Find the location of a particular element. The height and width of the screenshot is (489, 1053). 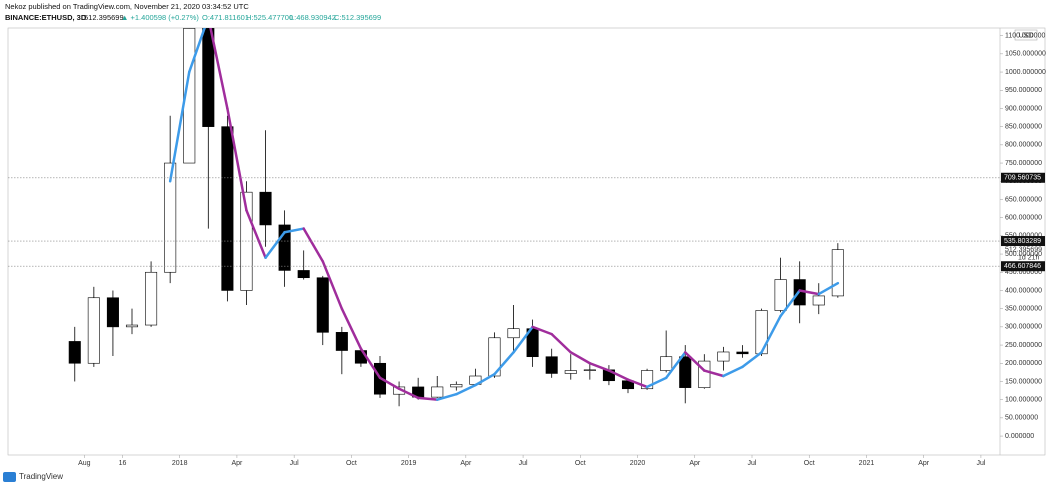

y-tick-label: 1050.000000 is located at coordinates (1025, 54).